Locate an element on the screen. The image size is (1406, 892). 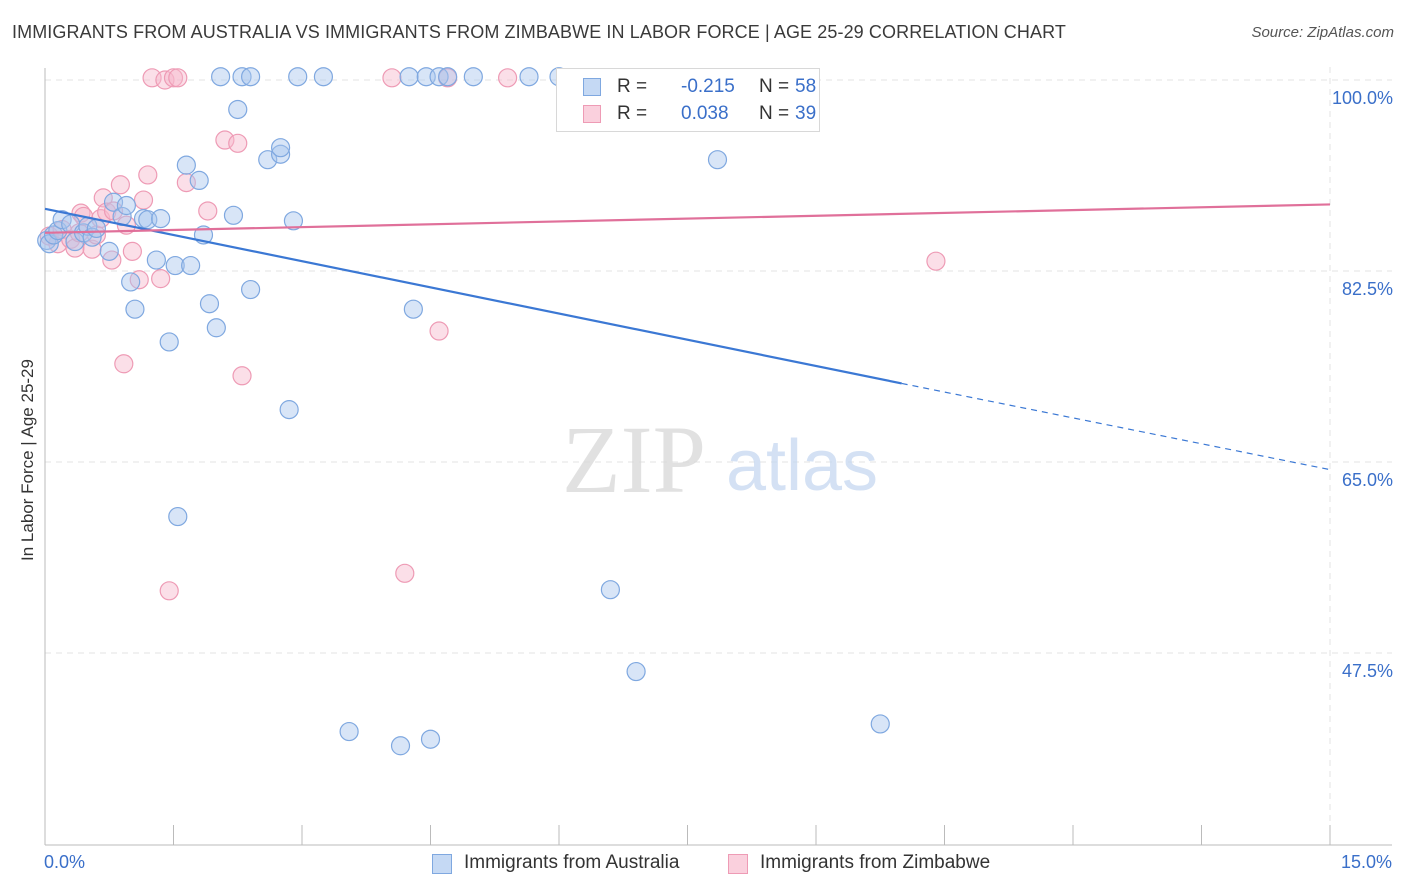
australia-trend-line is located at coordinates (473, 296).